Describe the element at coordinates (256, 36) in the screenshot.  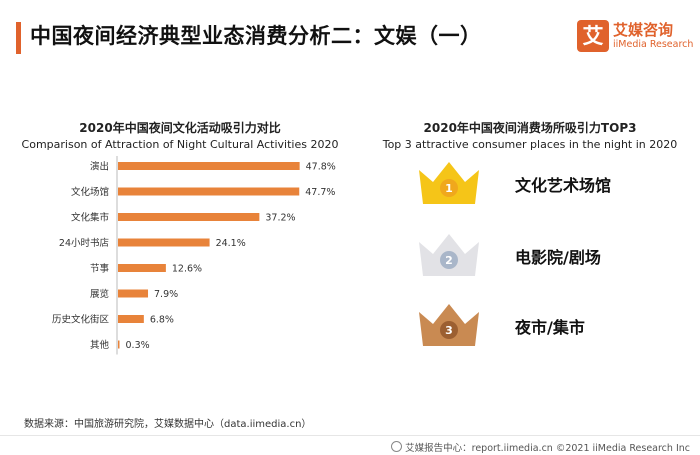
I see `page-title: 中国夜间经济典型业态消费分析二：文娱（一）` at that location.